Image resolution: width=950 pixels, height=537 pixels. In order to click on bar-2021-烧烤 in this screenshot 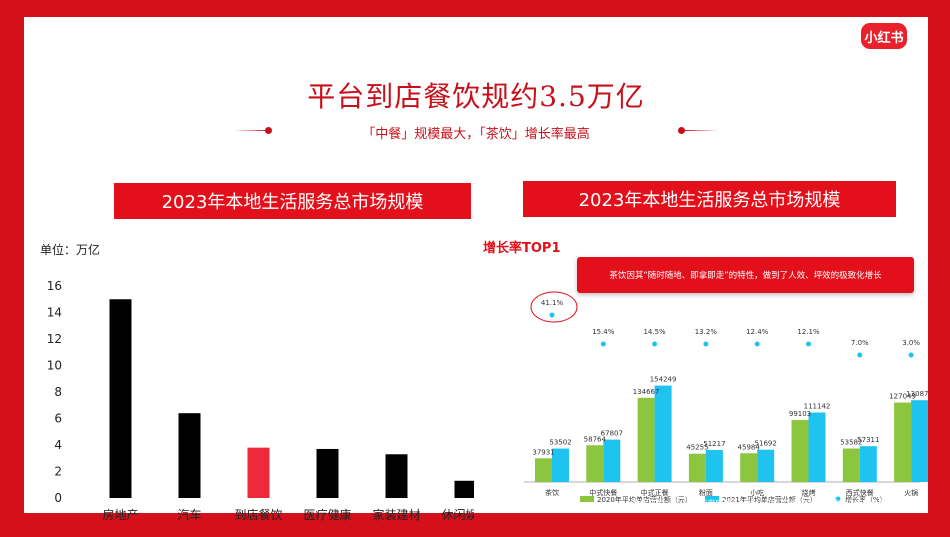, I will do `click(817, 447)`.